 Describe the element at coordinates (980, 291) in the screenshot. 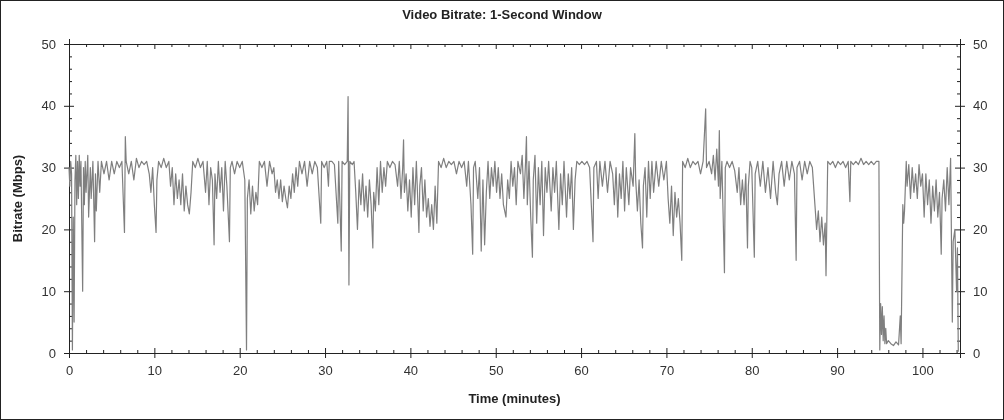

I see `y2-tick-label: 10` at that location.